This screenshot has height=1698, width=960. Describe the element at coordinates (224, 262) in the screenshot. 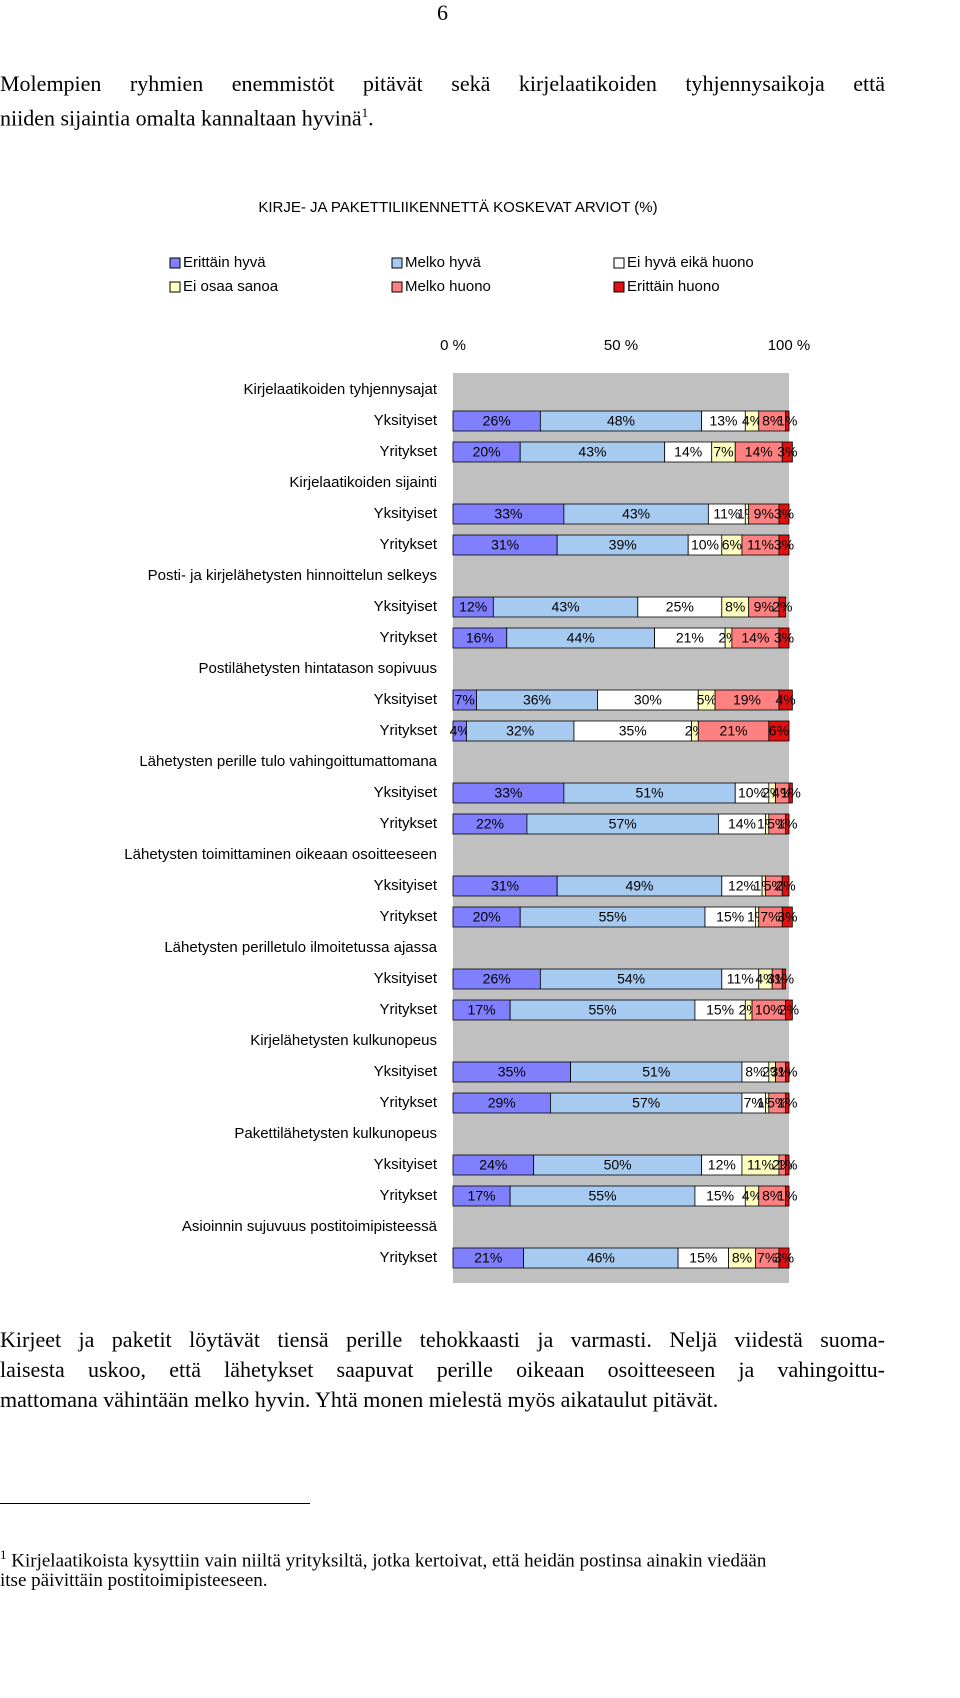

I see `legend-label: Erittäin hyvä` at that location.